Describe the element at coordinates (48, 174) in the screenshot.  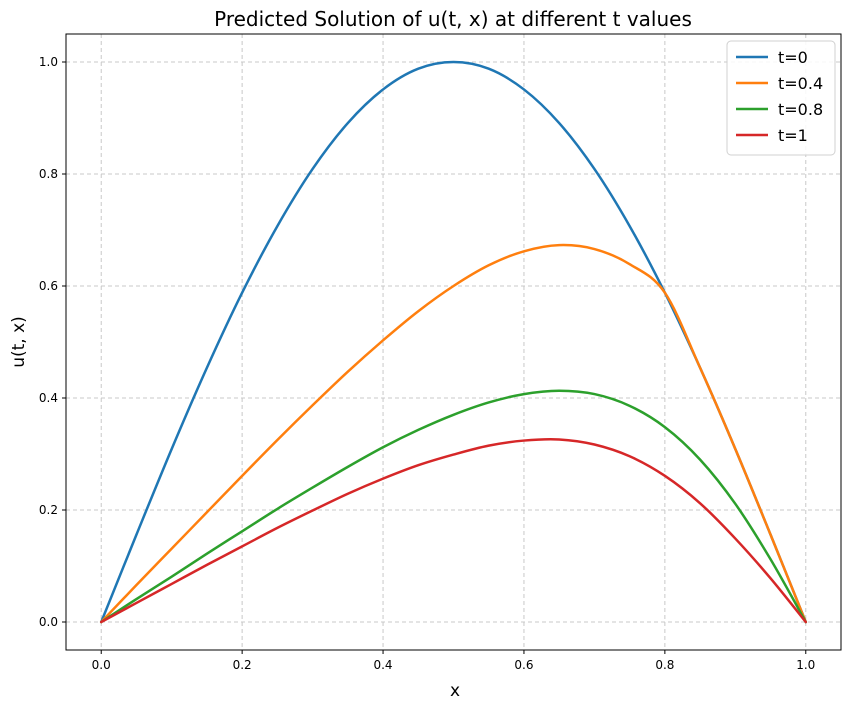
I see `y-tick-label: 0.8` at that location.